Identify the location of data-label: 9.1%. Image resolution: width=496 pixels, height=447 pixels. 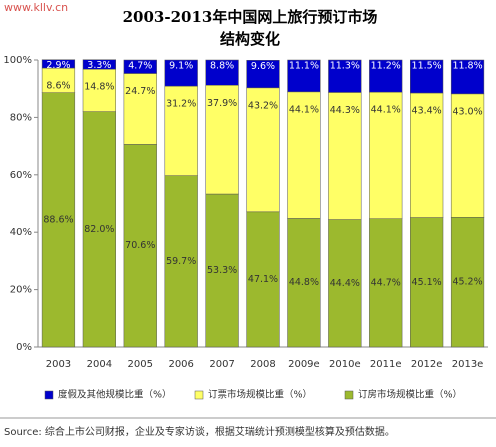
(181, 66).